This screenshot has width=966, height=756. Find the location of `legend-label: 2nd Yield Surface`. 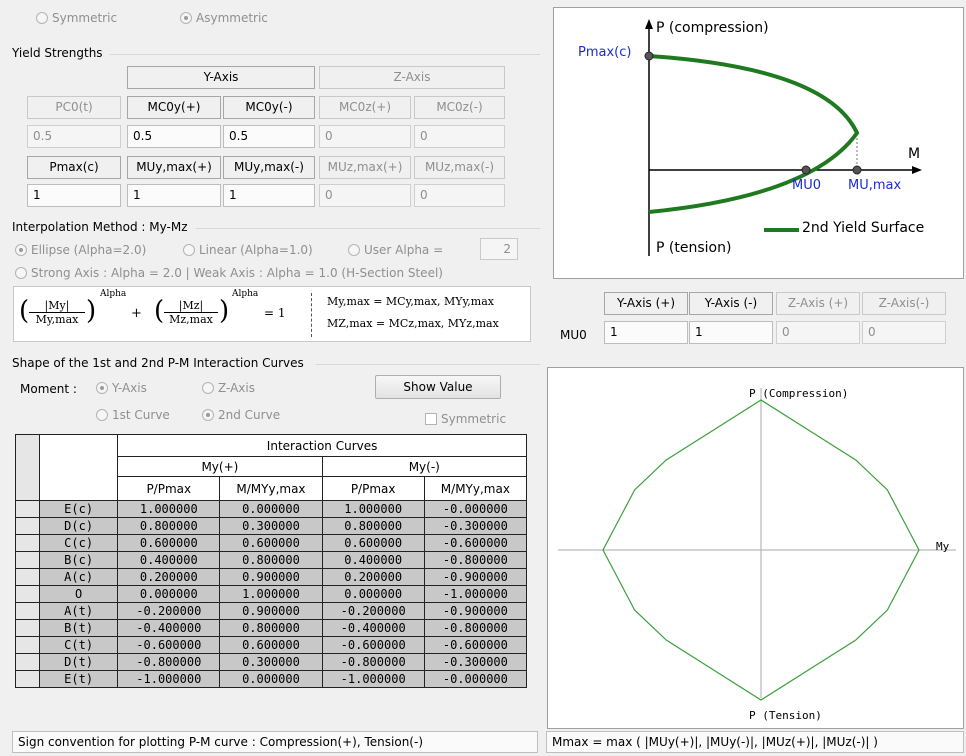

legend-label: 2nd Yield Surface is located at coordinates (863, 228).